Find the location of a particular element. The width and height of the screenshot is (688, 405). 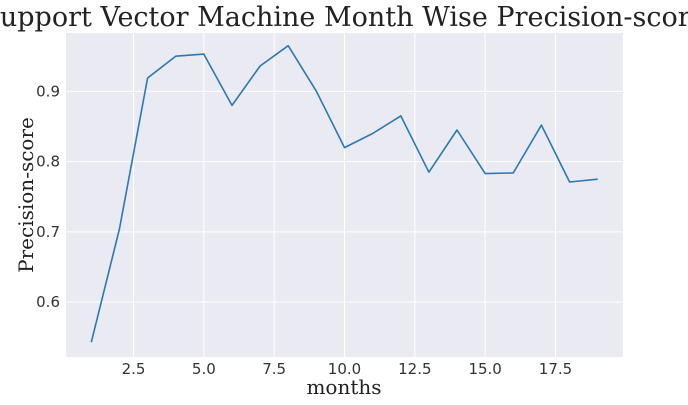

x-tick-label: 10.0 is located at coordinates (344, 369).